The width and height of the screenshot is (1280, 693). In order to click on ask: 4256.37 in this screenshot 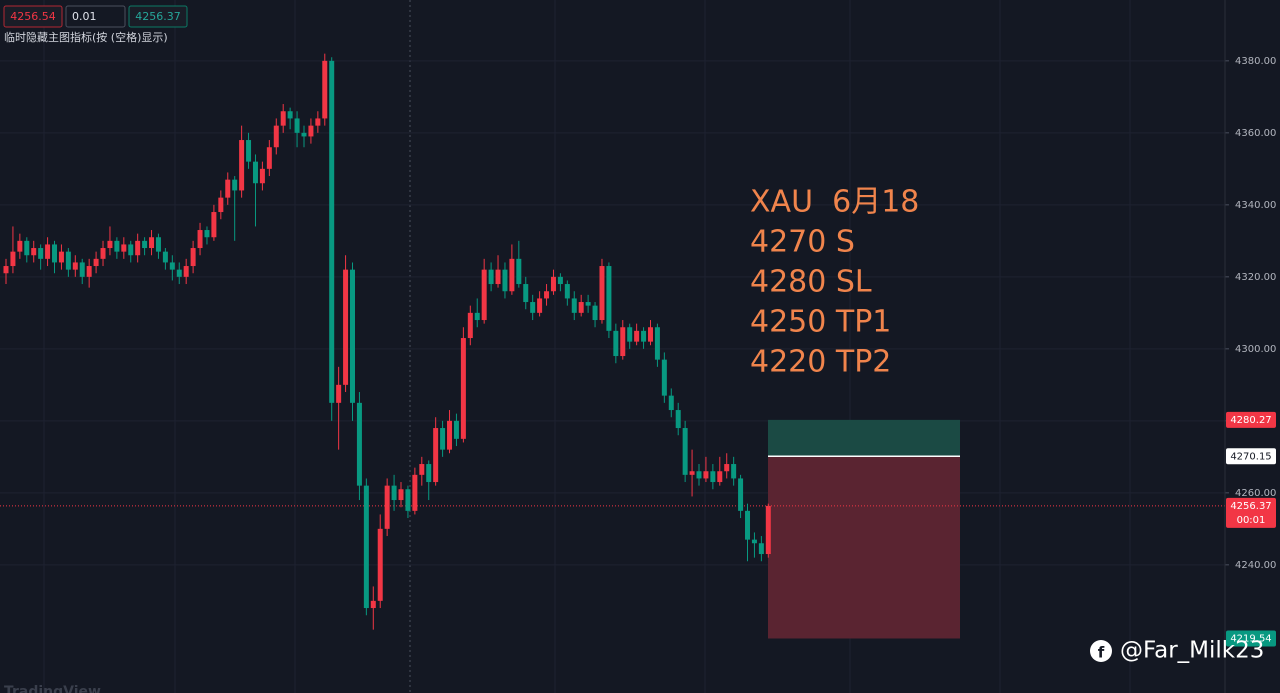, I will do `click(158, 16)`.